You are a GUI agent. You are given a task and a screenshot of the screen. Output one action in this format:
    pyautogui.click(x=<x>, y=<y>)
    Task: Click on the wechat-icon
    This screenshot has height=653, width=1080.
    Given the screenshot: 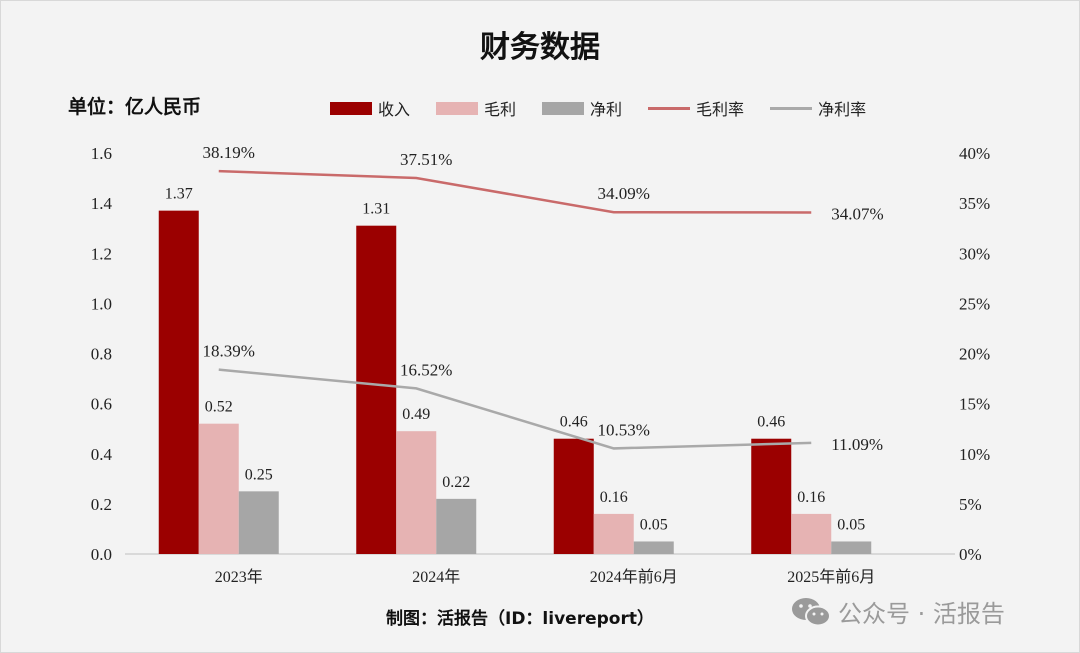 What is the action you would take?
    pyautogui.click(x=811, y=611)
    